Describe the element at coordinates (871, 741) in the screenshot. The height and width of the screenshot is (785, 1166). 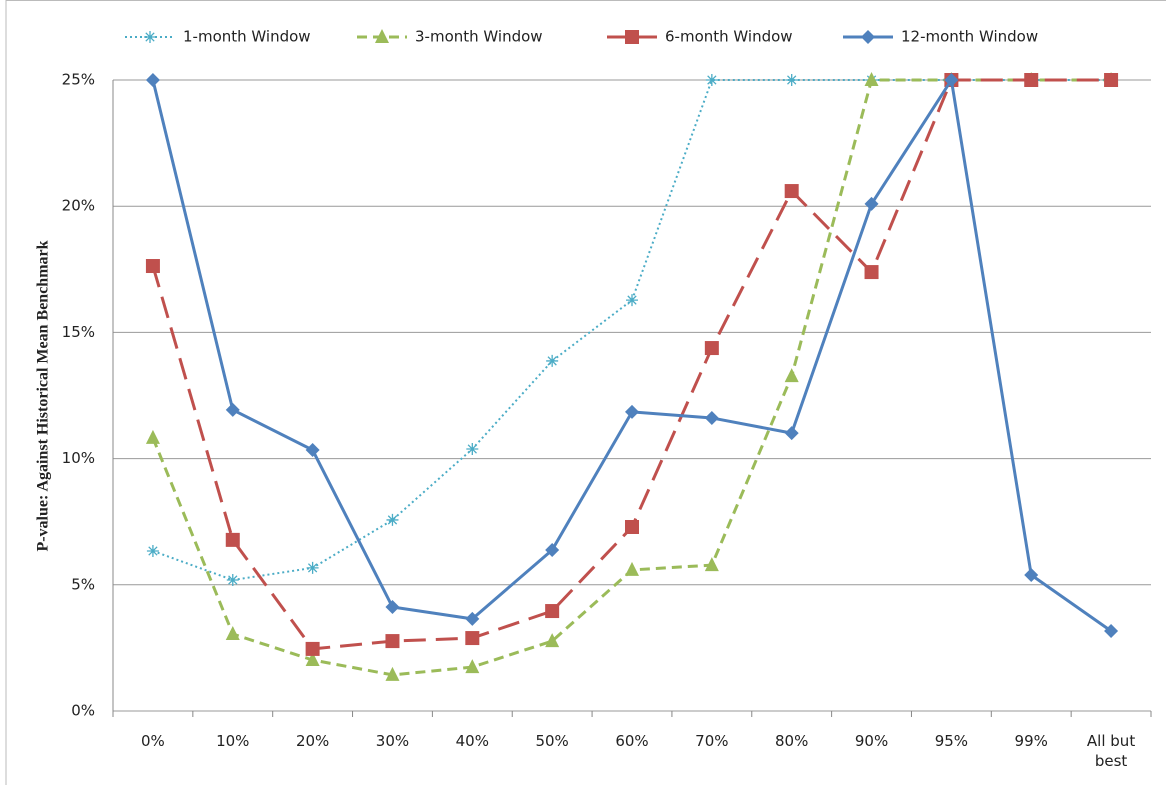
I see `x-tick-label: 90%` at that location.